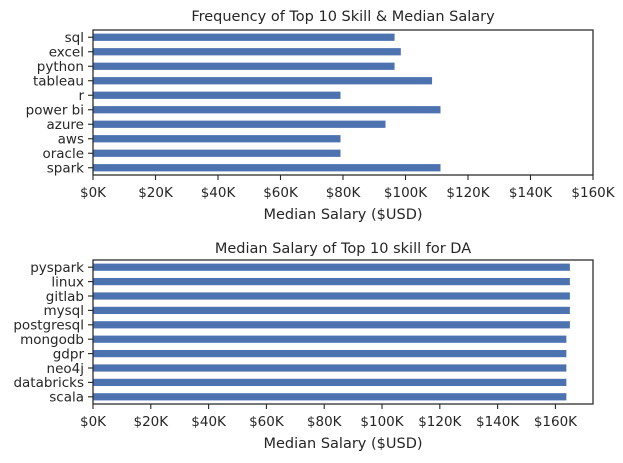  Describe the element at coordinates (331, 310) in the screenshot. I see `bar-mysql` at that location.